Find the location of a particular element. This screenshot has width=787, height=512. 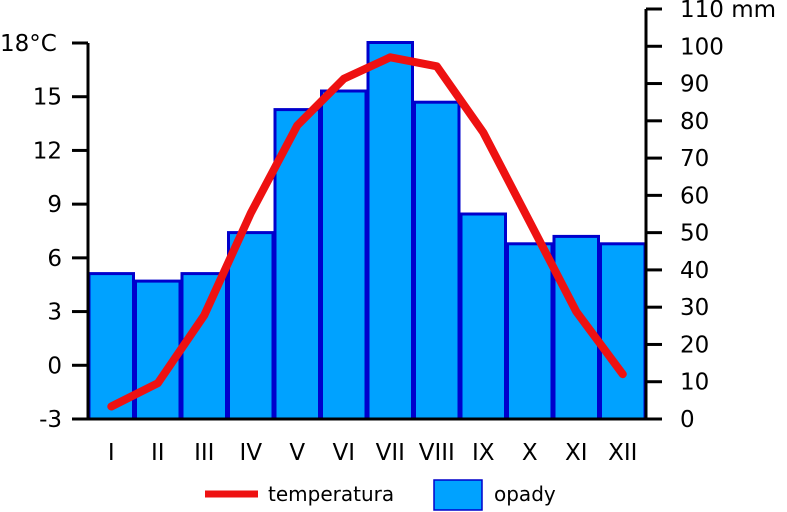

right-axis-tick-label: 110 mm is located at coordinates (728, 11).